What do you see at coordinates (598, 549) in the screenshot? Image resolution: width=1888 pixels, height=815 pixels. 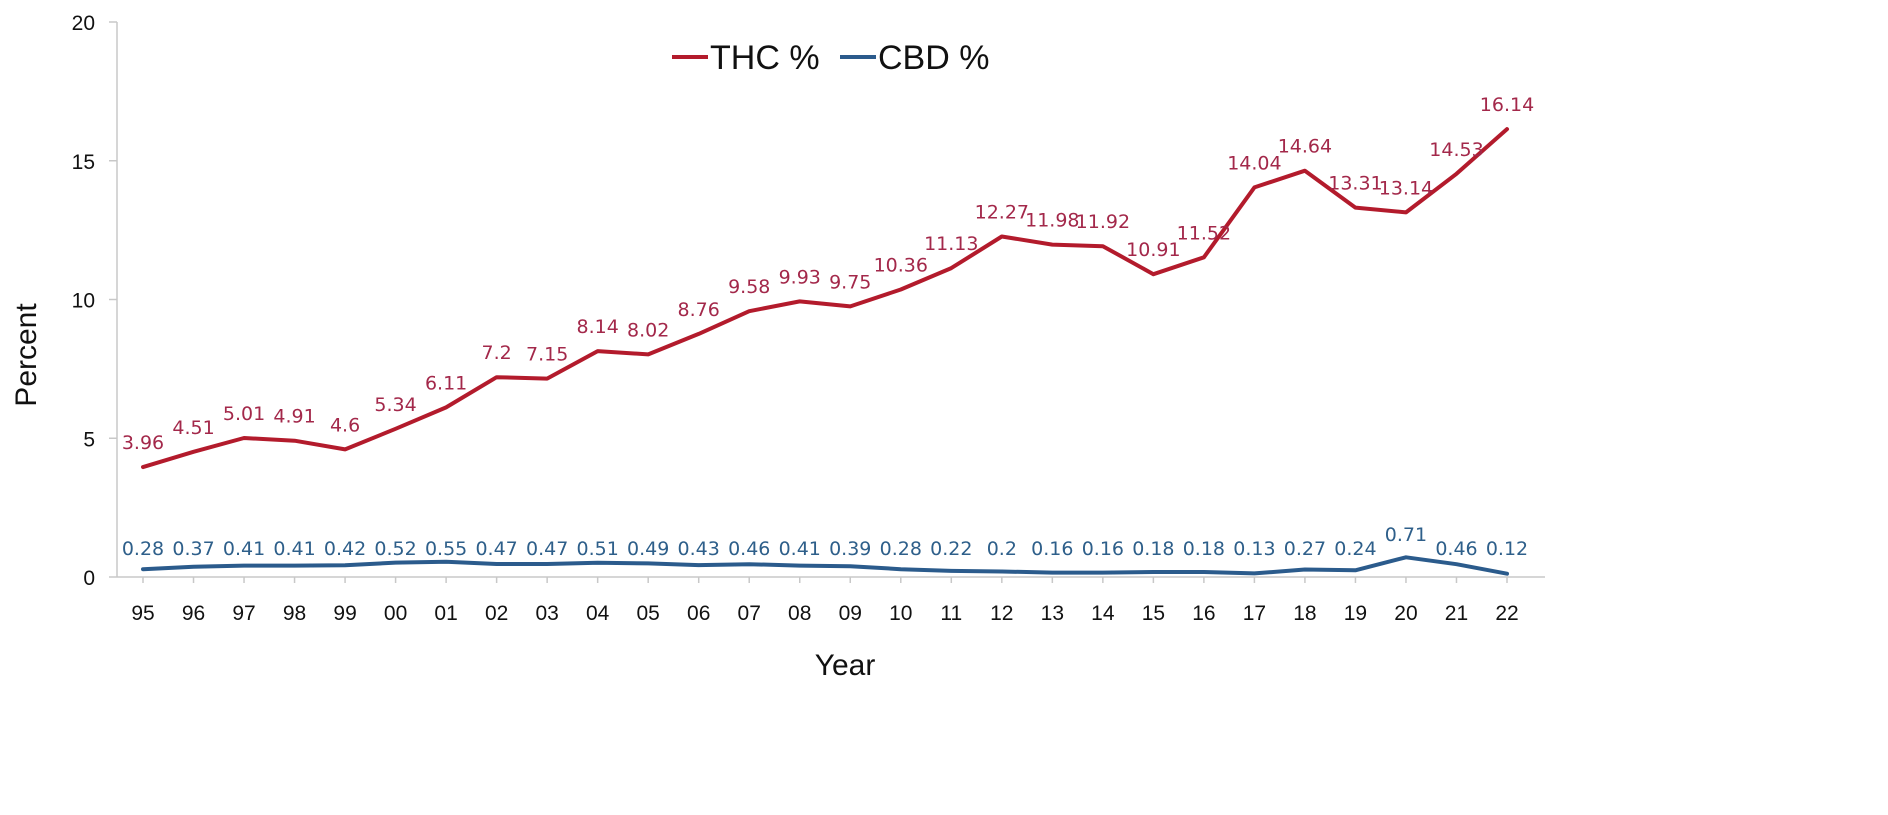 I see `data-label: 0.51` at bounding box center [598, 549].